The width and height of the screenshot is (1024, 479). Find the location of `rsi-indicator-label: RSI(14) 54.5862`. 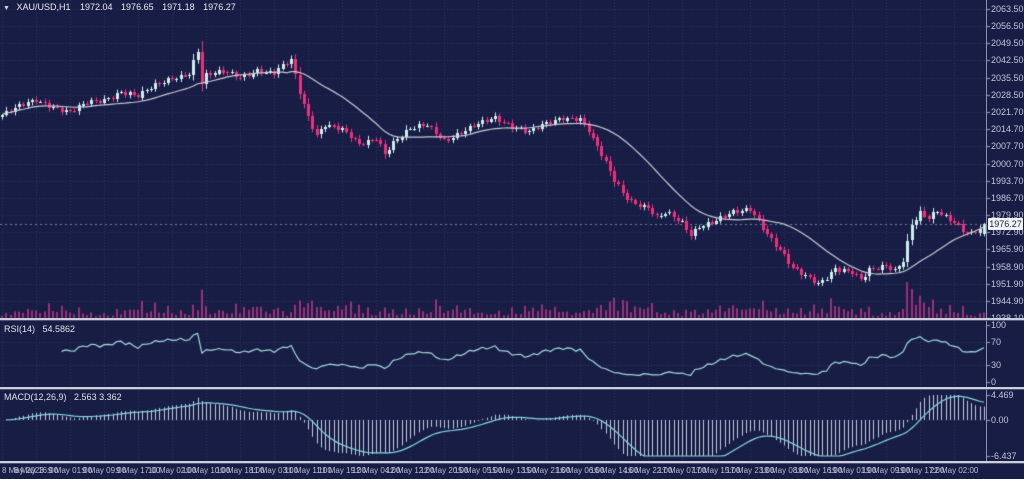

rsi-indicator-label: RSI(14) 54.5862 is located at coordinates (42, 329).